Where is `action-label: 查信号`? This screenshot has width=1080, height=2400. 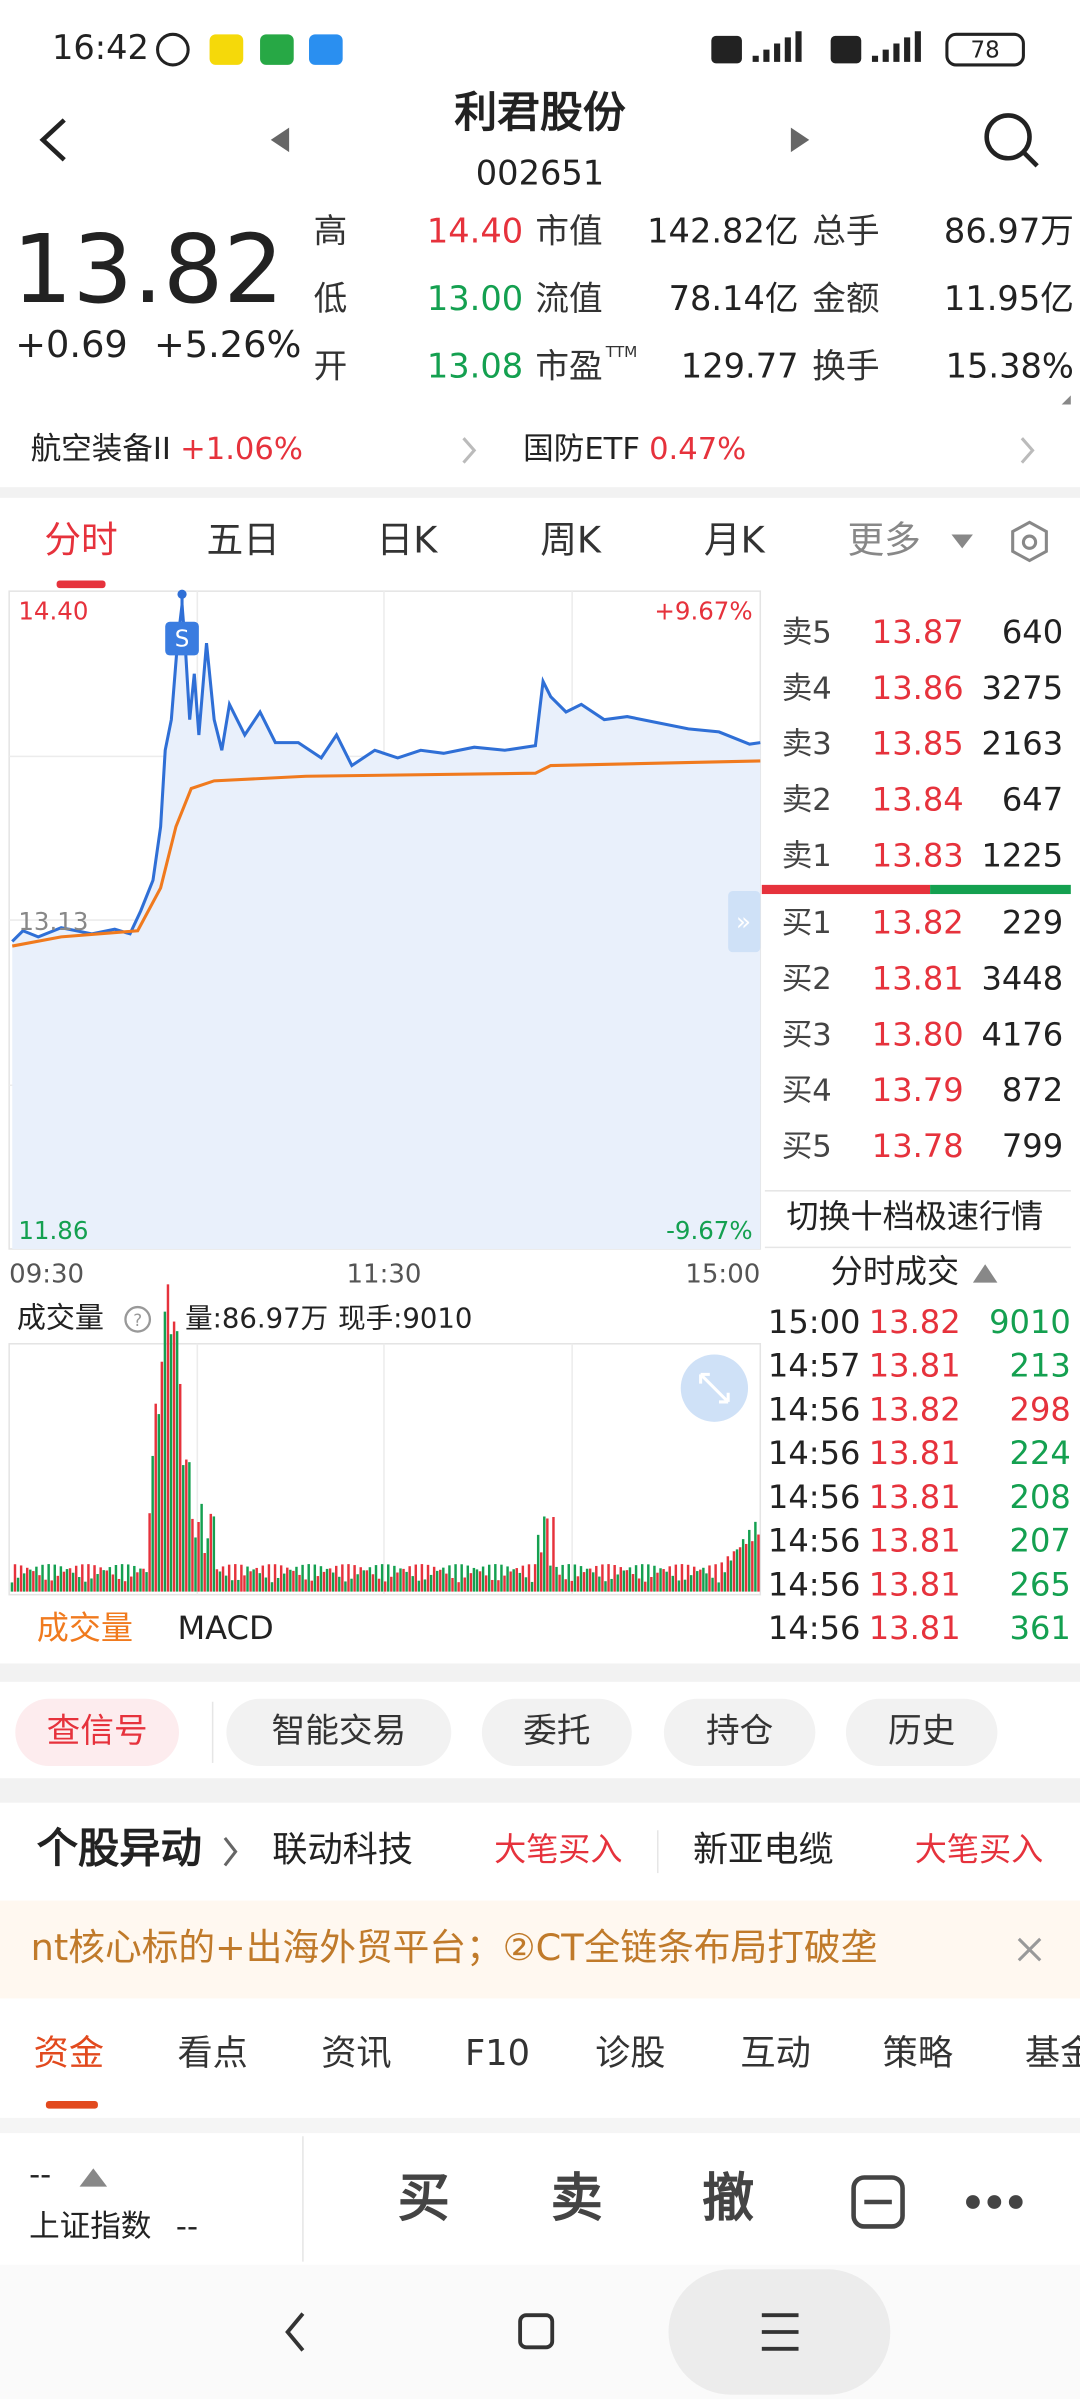 action-label: 查信号 is located at coordinates (97, 1730).